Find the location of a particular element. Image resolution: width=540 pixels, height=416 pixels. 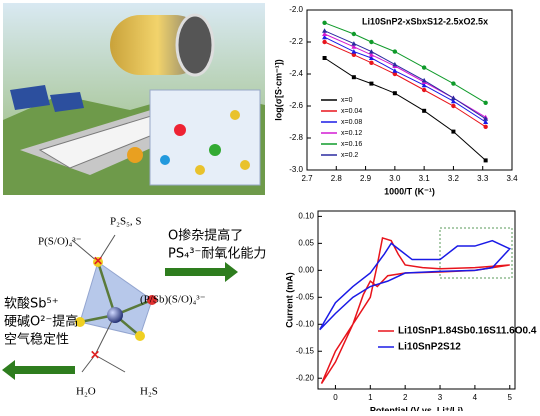

zoom-box is located at coordinates (476, 253).